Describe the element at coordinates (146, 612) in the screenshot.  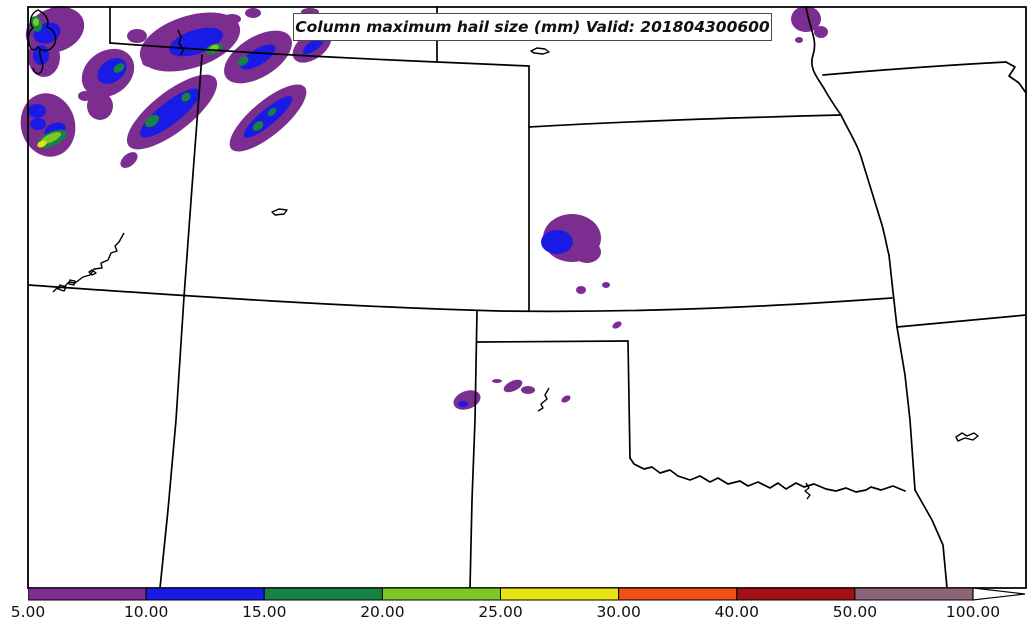
I see `colorbar-tick-label: 10.00` at that location.